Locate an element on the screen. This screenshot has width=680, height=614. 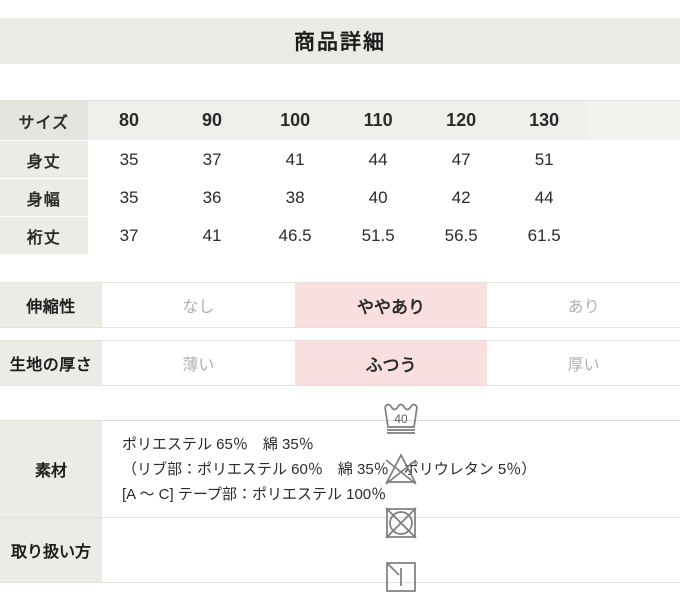
size-header-80: 80 is located at coordinates (129, 120).